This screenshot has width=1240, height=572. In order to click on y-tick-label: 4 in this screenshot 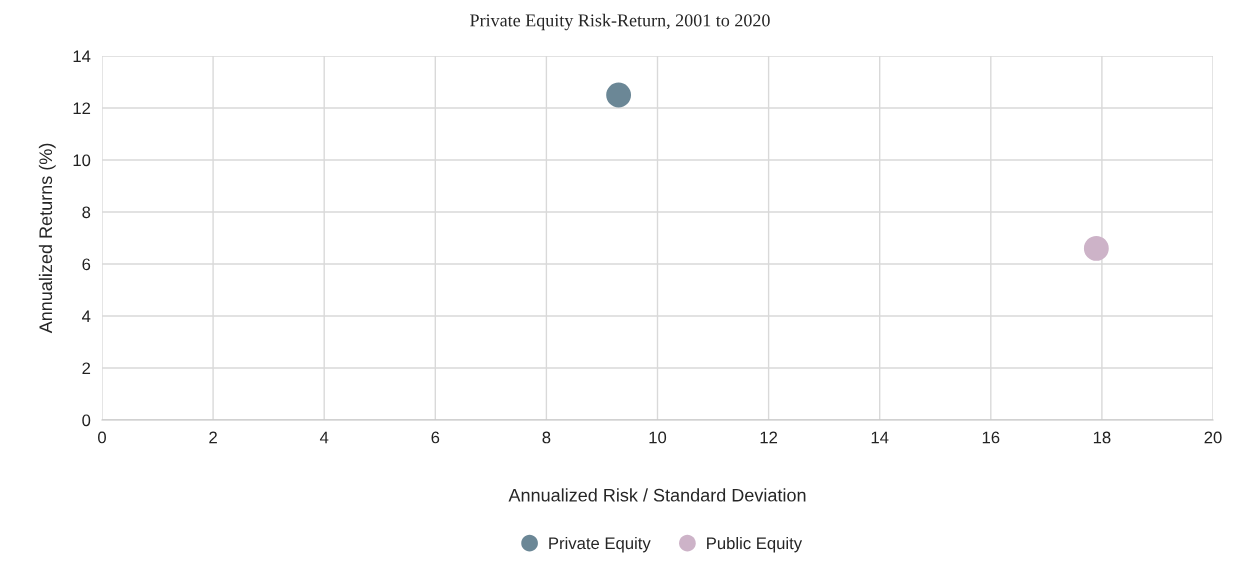, I will do `click(86, 316)`.